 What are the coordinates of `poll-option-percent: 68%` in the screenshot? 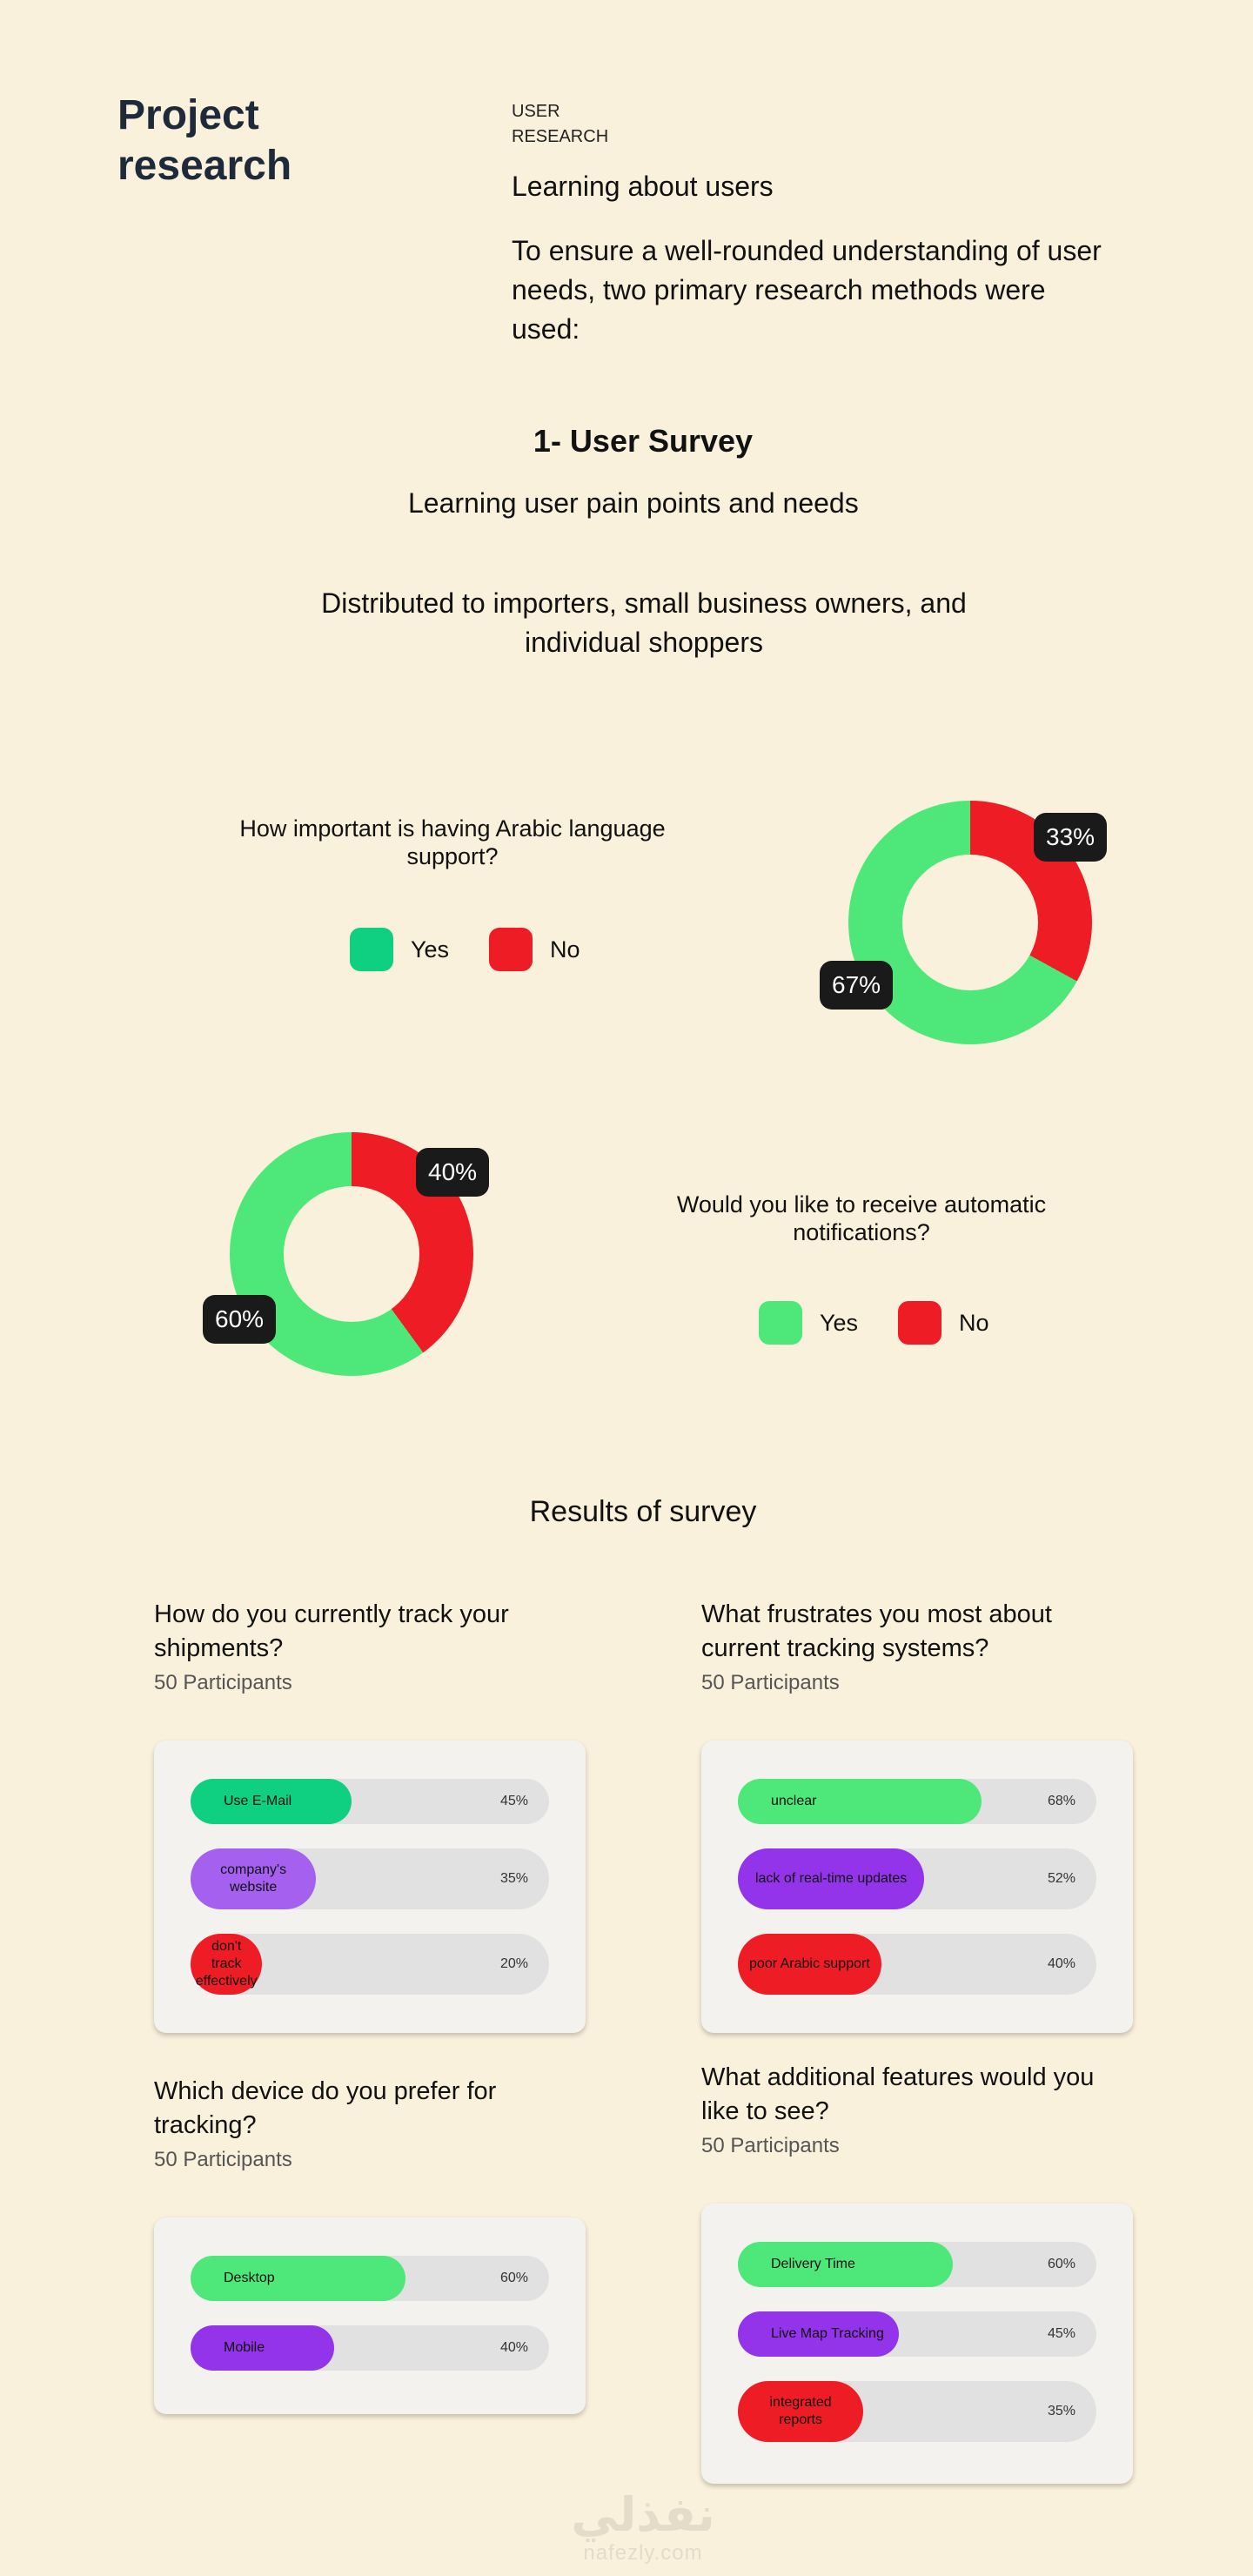 It's located at (1061, 1801).